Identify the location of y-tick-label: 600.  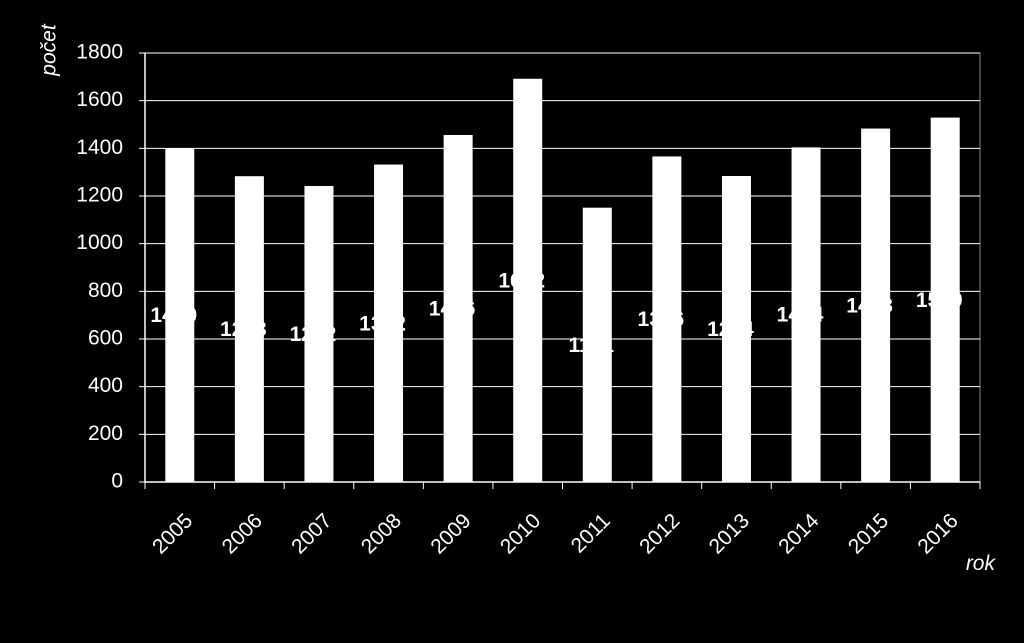
(105, 338).